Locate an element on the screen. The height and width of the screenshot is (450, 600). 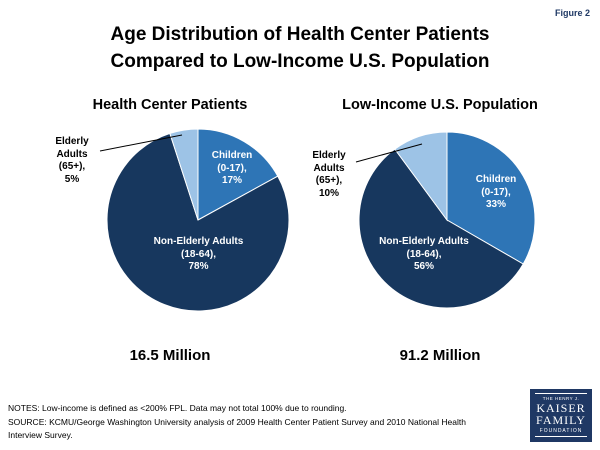
kaiser-family-foundation-logo: THE HENRY J. KAISER FAMILY FOUNDATION is located at coordinates (561, 415).